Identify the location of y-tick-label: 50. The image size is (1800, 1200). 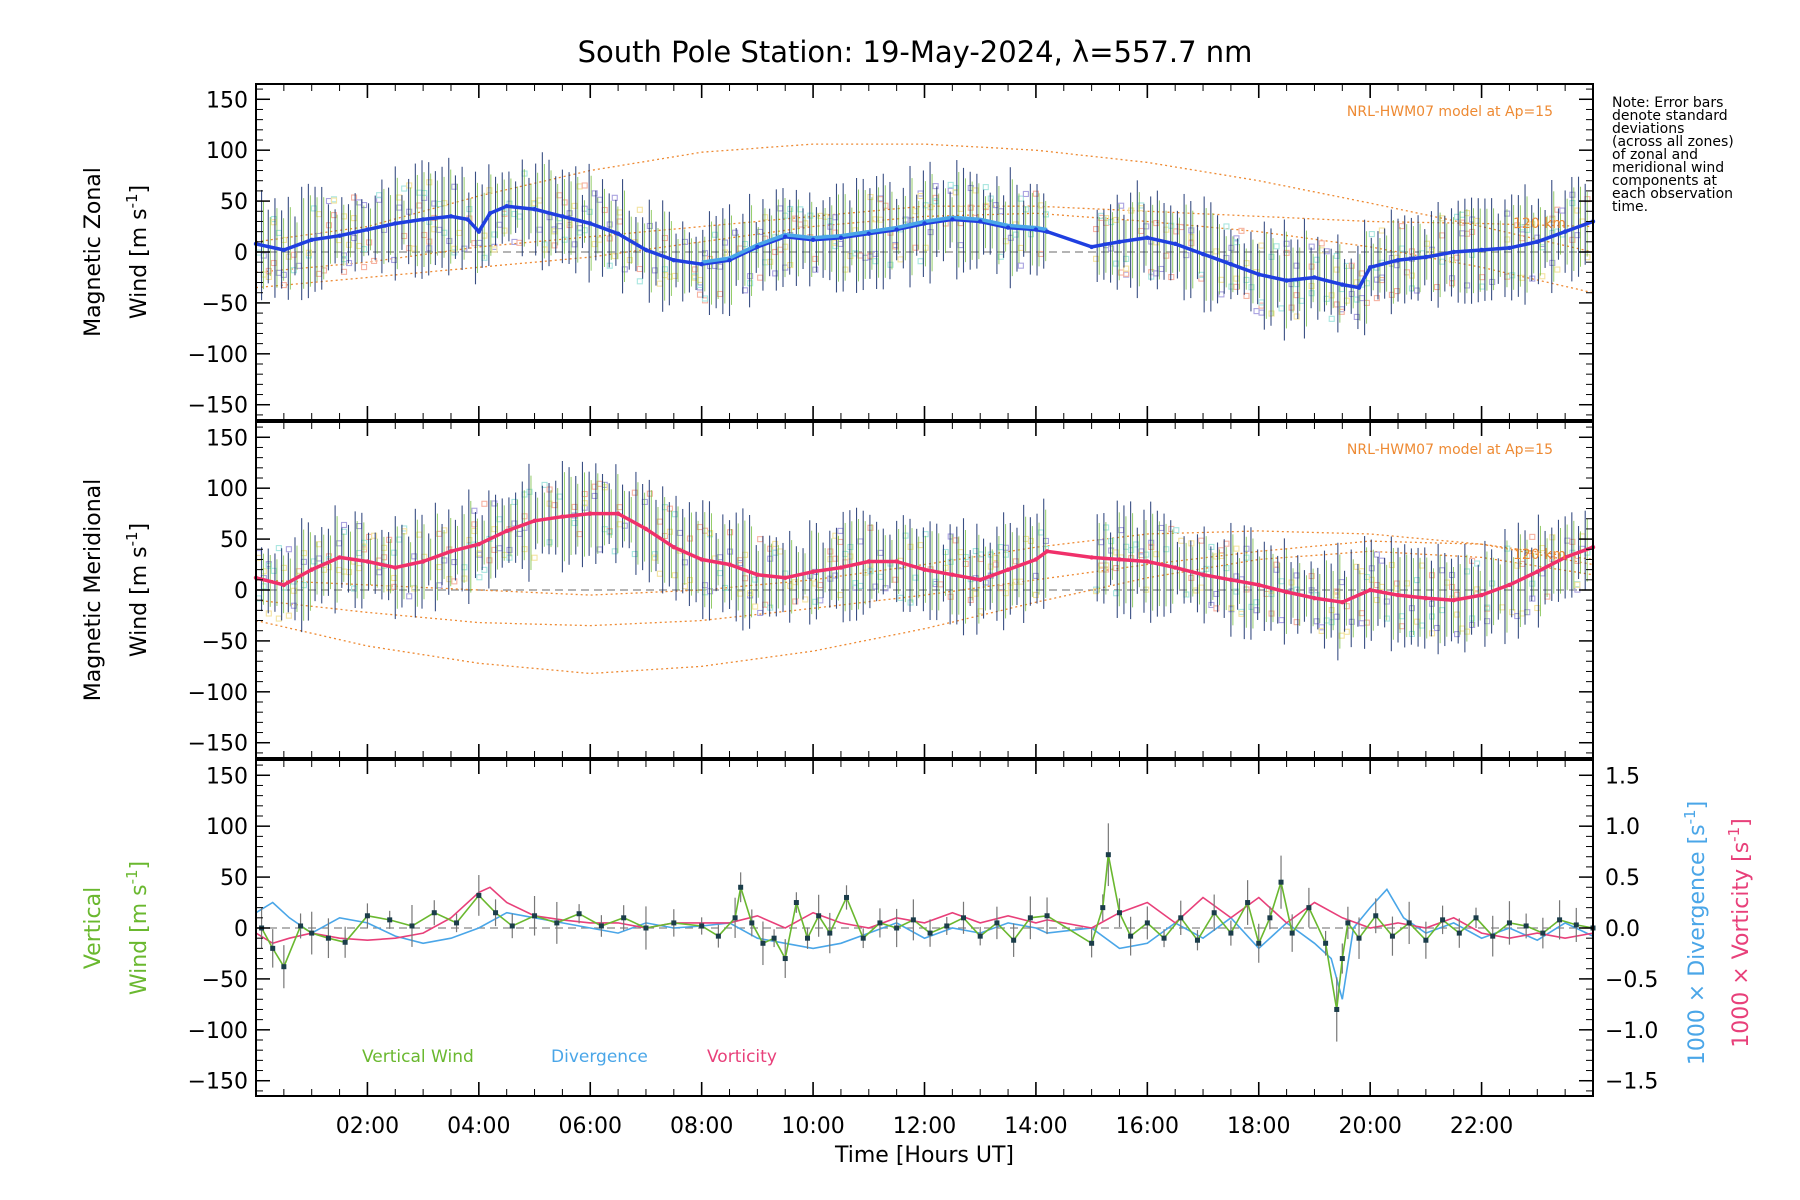
(234, 540).